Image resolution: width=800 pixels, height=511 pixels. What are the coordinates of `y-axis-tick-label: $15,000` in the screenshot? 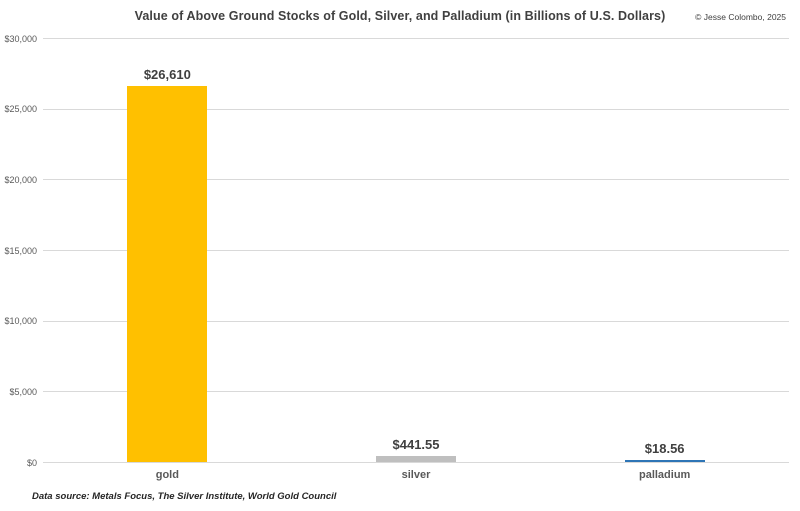 It's located at (20, 250).